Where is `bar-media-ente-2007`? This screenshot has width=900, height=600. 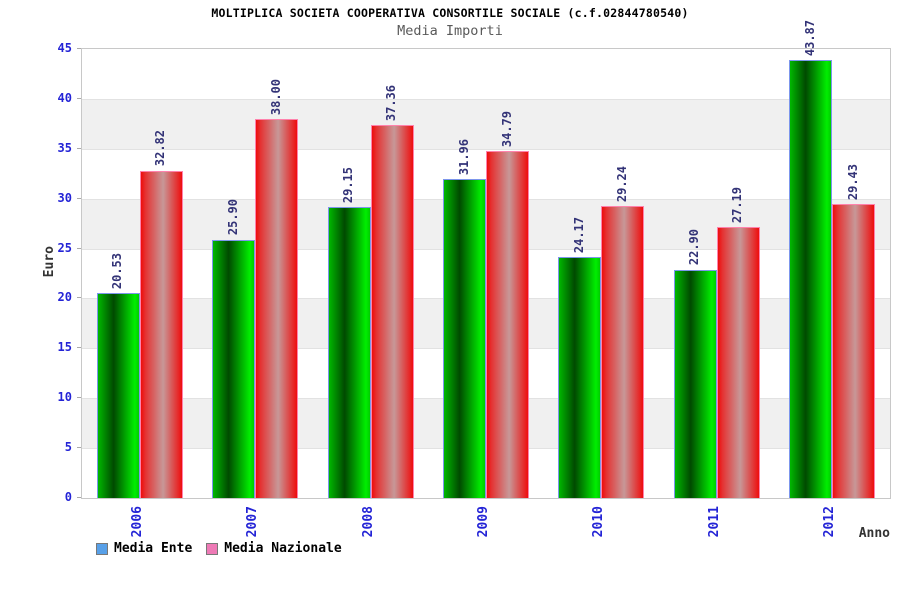
bar-media-ente-2007 is located at coordinates (234, 368).